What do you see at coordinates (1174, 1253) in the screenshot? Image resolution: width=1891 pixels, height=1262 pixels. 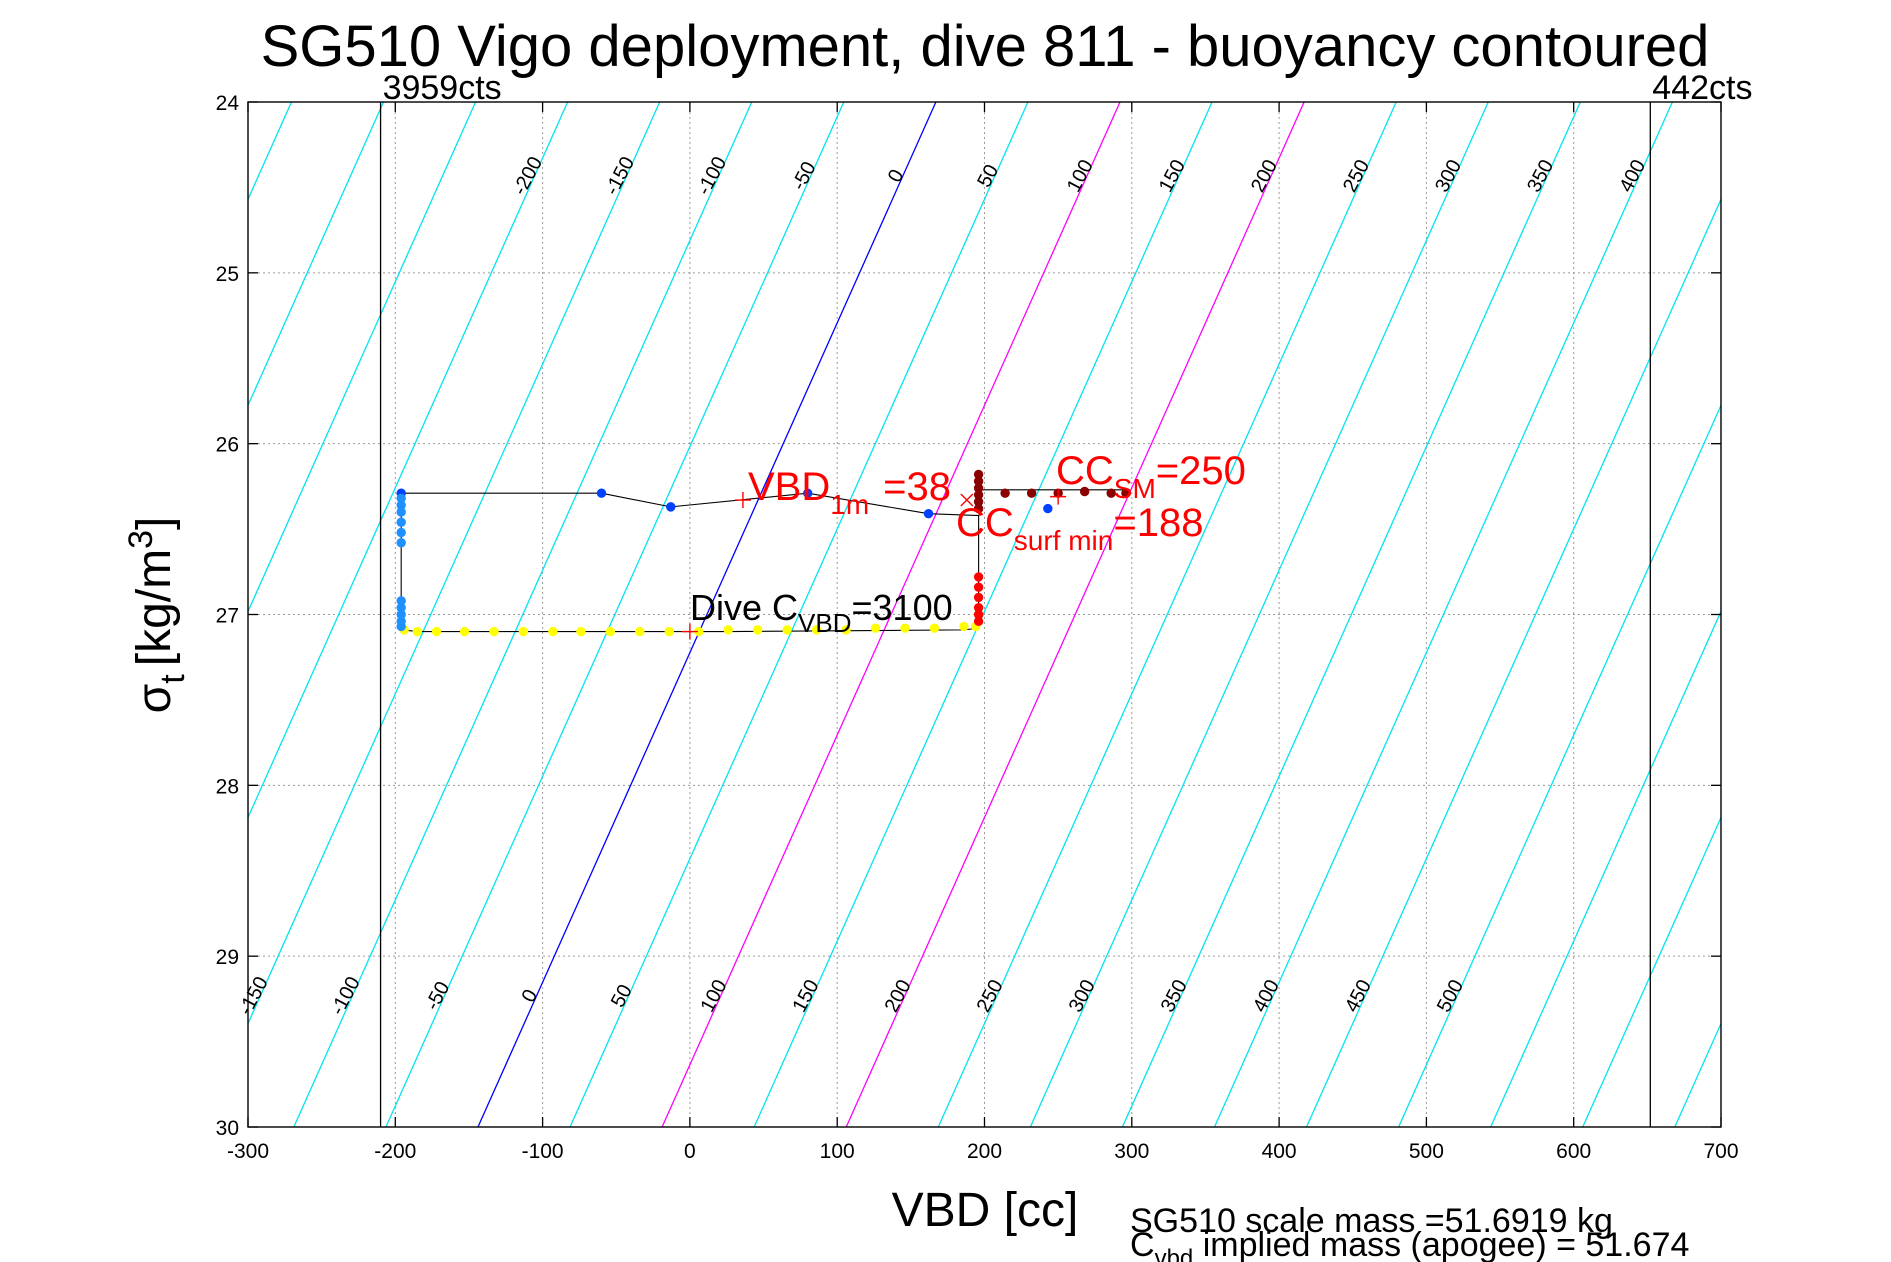 I see `implied-mass-sub: vbd` at bounding box center [1174, 1253].